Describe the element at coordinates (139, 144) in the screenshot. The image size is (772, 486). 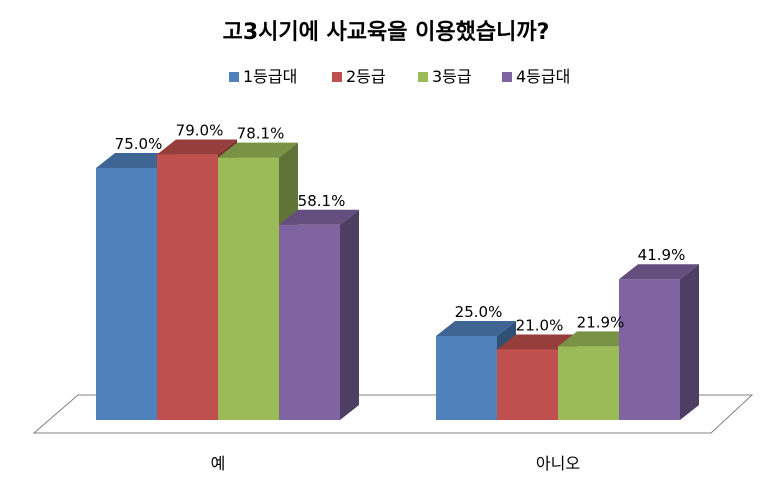
I see `data-label-1-1: 75.0%` at that location.